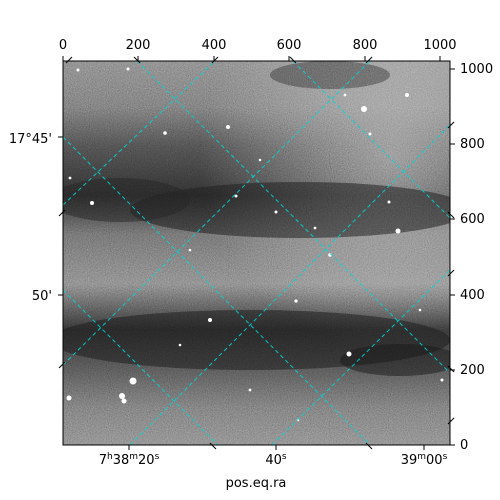 This screenshot has height=500, width=500. What do you see at coordinates (365, 45) in the screenshot?
I see `top-tick-label: 800` at bounding box center [365, 45].